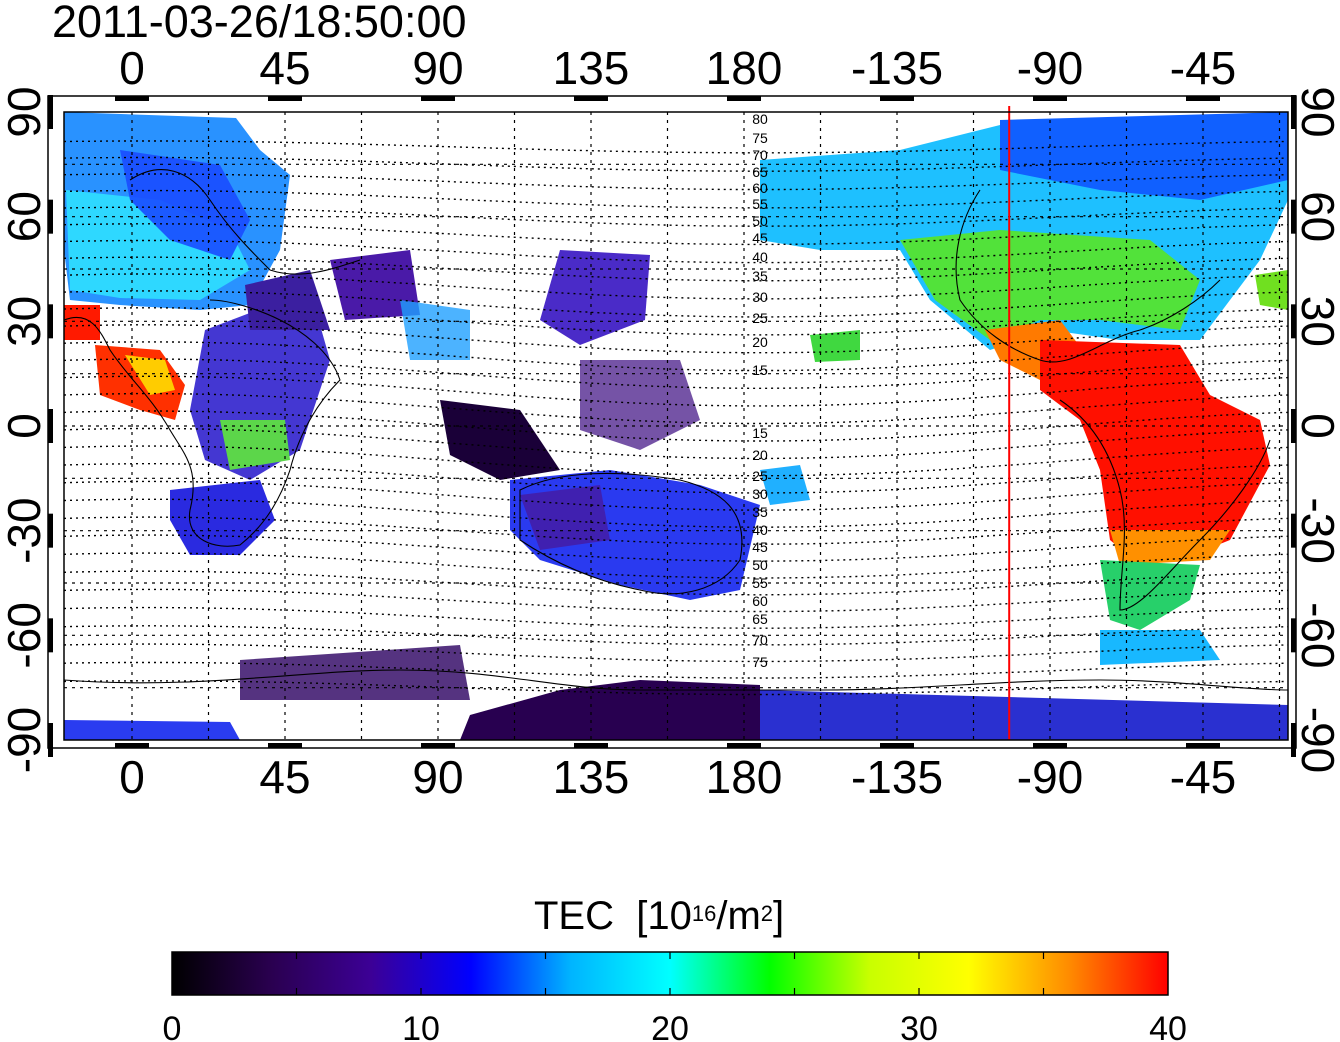 The width and height of the screenshot is (1340, 1042). Describe the element at coordinates (222, 517) in the screenshot. I see `tec-patch-africa-south` at that location.